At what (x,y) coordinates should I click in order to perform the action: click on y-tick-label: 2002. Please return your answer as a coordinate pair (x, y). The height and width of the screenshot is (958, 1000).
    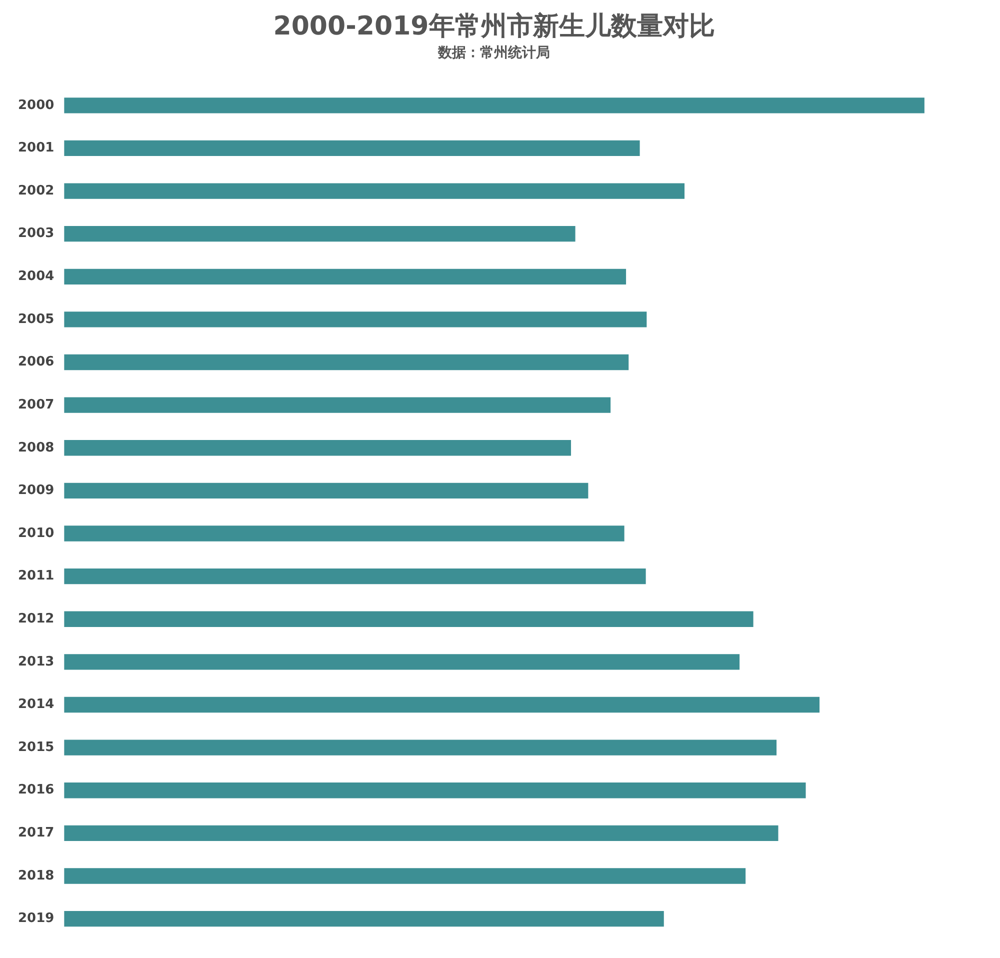
    Looking at the image, I should click on (36, 190).